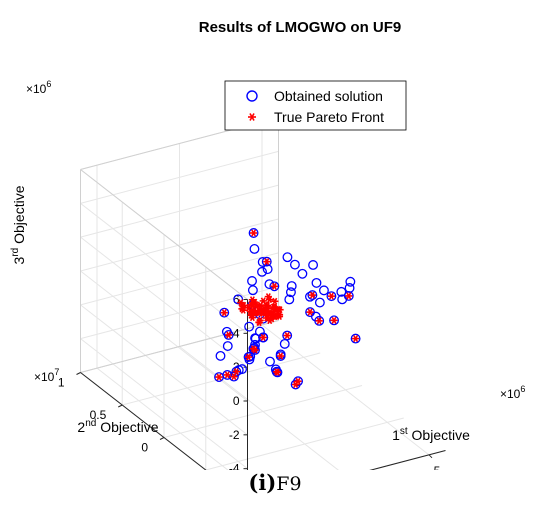  Describe the element at coordinates (236, 401) in the screenshot. I see `z-tick-label: 0` at that location.